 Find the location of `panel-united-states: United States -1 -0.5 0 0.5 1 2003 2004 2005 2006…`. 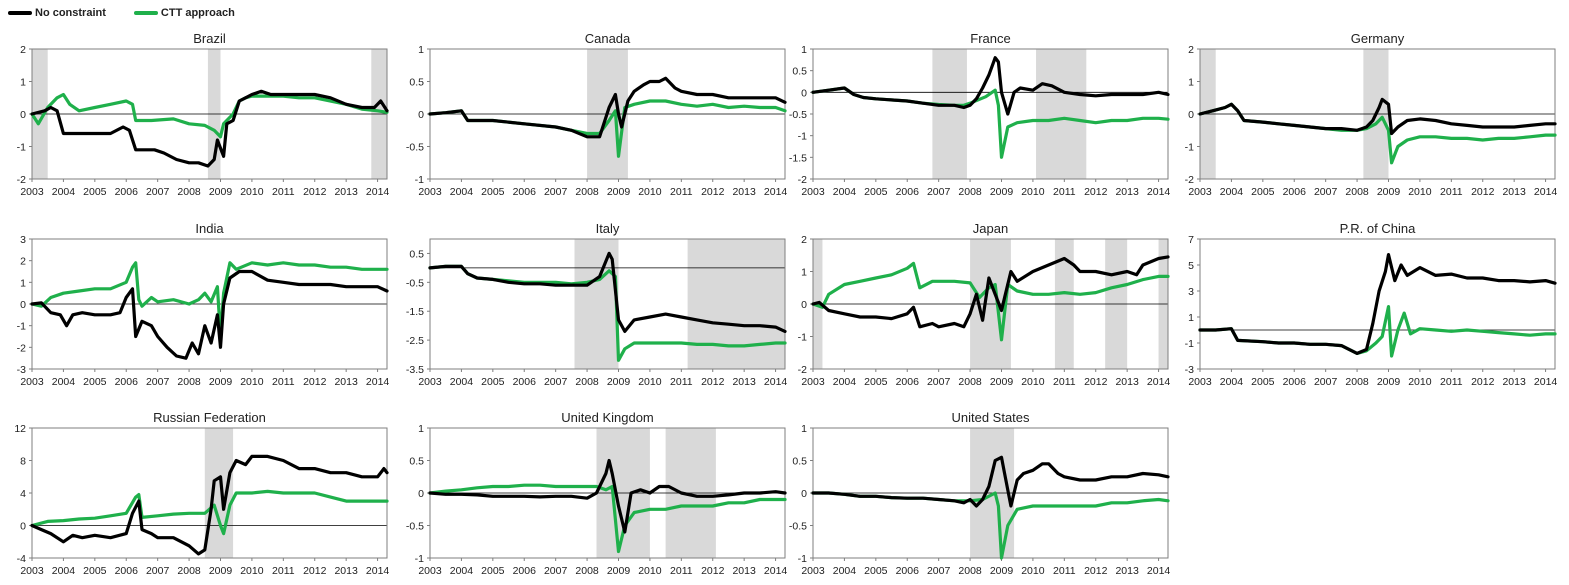

panel-united-states: United States -1 -0.5 0 0.5 1 2003 2004 2005 2006… is located at coordinates (980, 493).